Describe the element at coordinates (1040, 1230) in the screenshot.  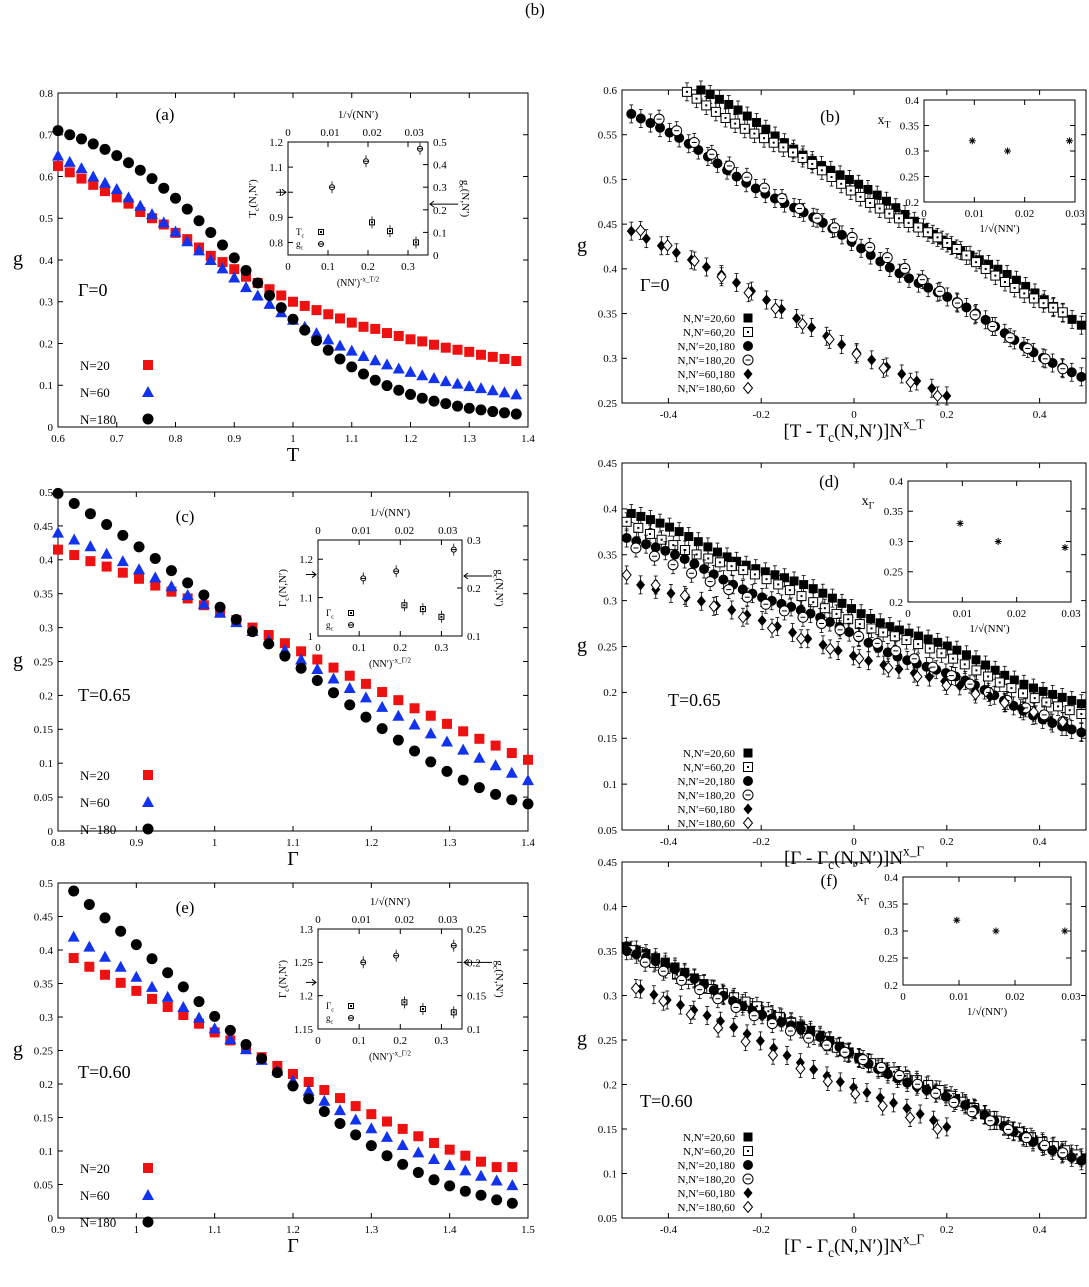
I see `x-tick-label: 0.4` at that location.